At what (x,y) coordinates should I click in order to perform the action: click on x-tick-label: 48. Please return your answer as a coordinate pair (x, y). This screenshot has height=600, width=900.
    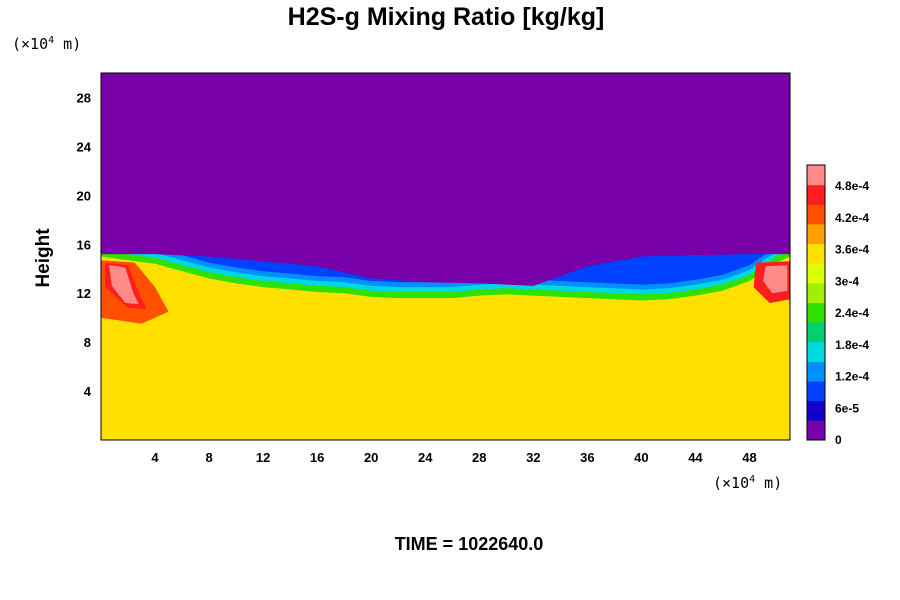
    Looking at the image, I should click on (749, 457).